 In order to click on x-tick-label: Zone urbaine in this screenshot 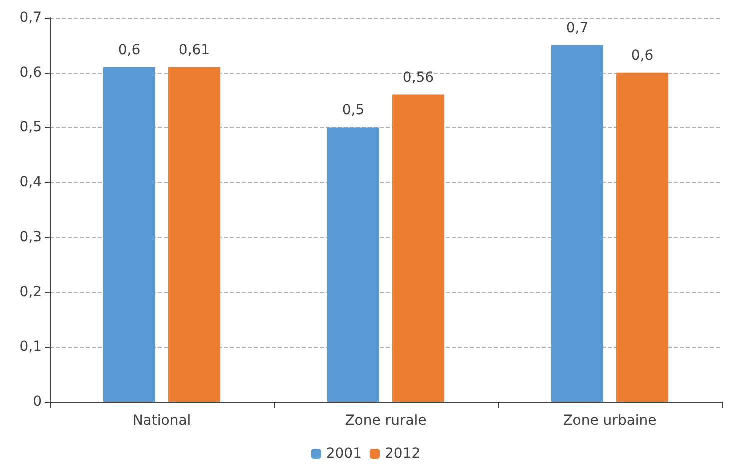, I will do `click(610, 421)`.